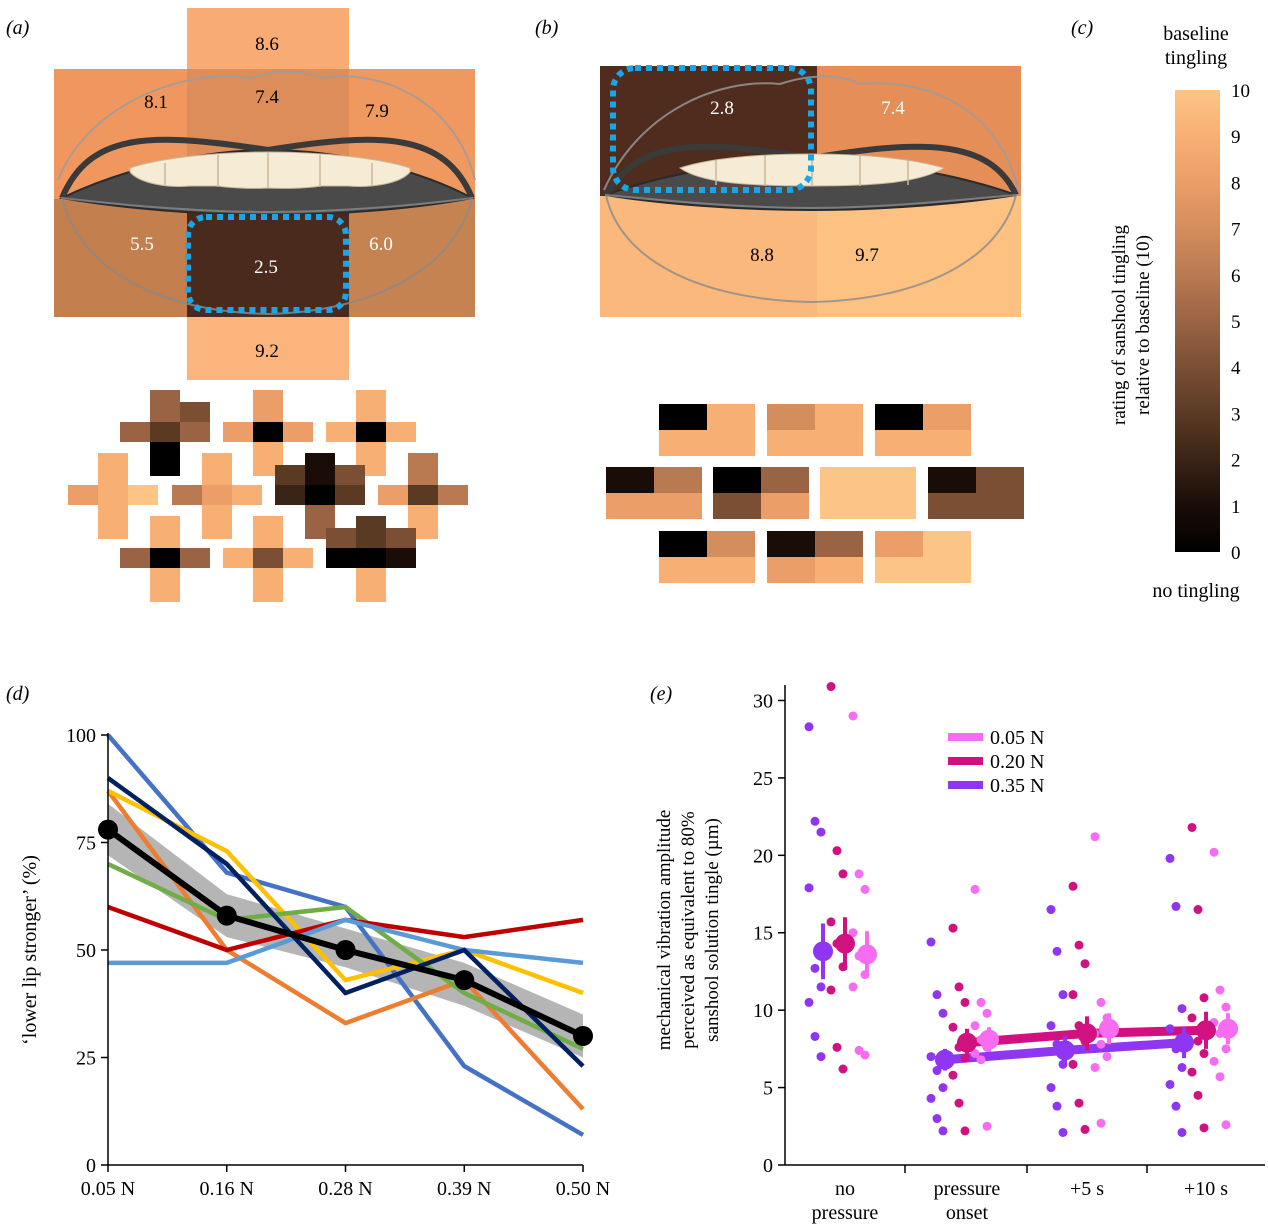 This screenshot has width=1268, height=1231. What do you see at coordinates (345, 1189) in the screenshot?
I see `x-tick-label: 0.28 N` at bounding box center [345, 1189].